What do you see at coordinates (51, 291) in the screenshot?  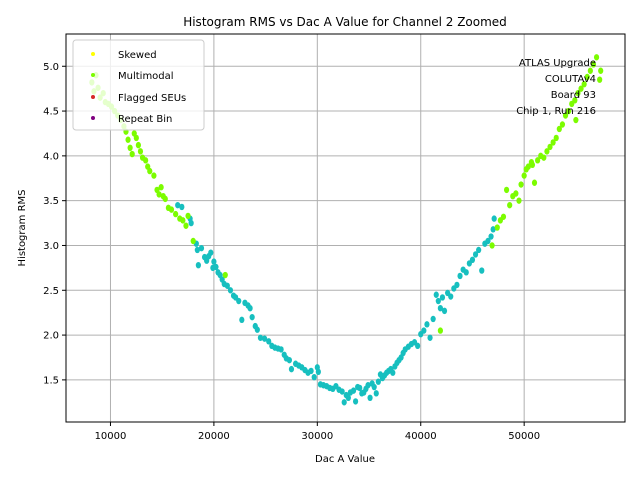 I see `y-tick-label: 2.5` at bounding box center [51, 291].